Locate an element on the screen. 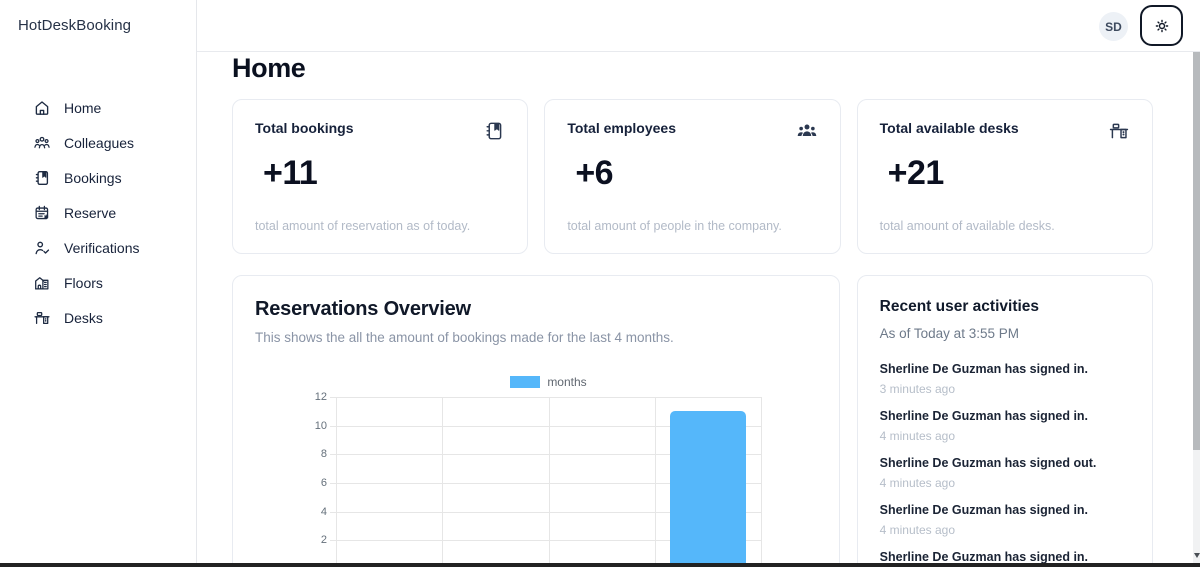 The width and height of the screenshot is (1200, 567). stat-value: +11 is located at coordinates (290, 173).